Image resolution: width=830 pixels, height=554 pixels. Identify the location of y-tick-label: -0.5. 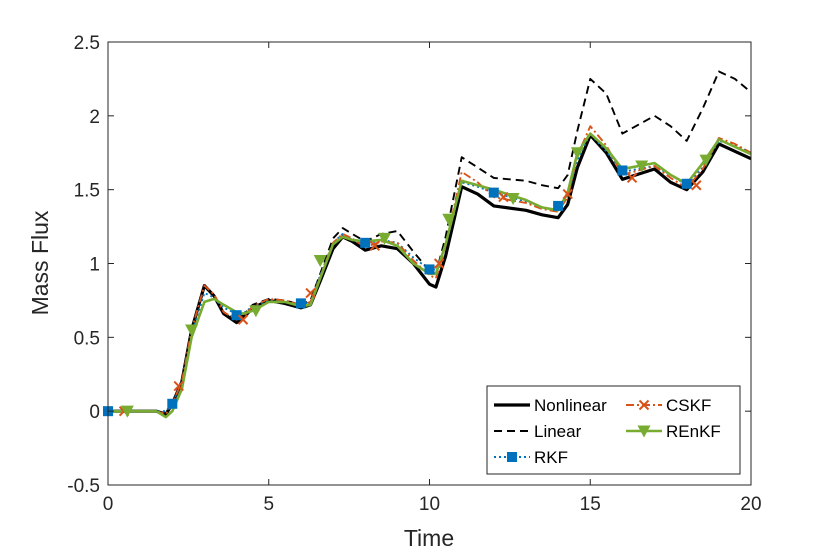
(83, 486).